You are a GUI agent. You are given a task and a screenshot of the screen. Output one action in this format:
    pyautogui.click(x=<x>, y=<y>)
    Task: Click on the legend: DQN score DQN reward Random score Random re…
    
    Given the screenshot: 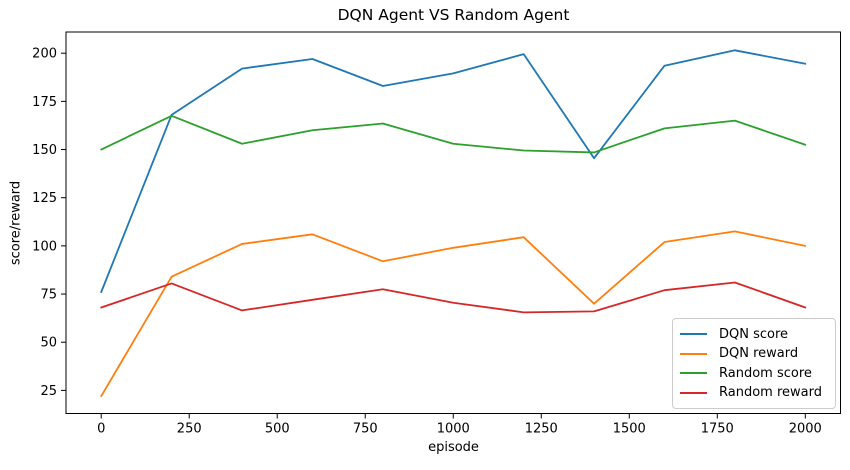 What is the action you would take?
    pyautogui.click(x=754, y=363)
    